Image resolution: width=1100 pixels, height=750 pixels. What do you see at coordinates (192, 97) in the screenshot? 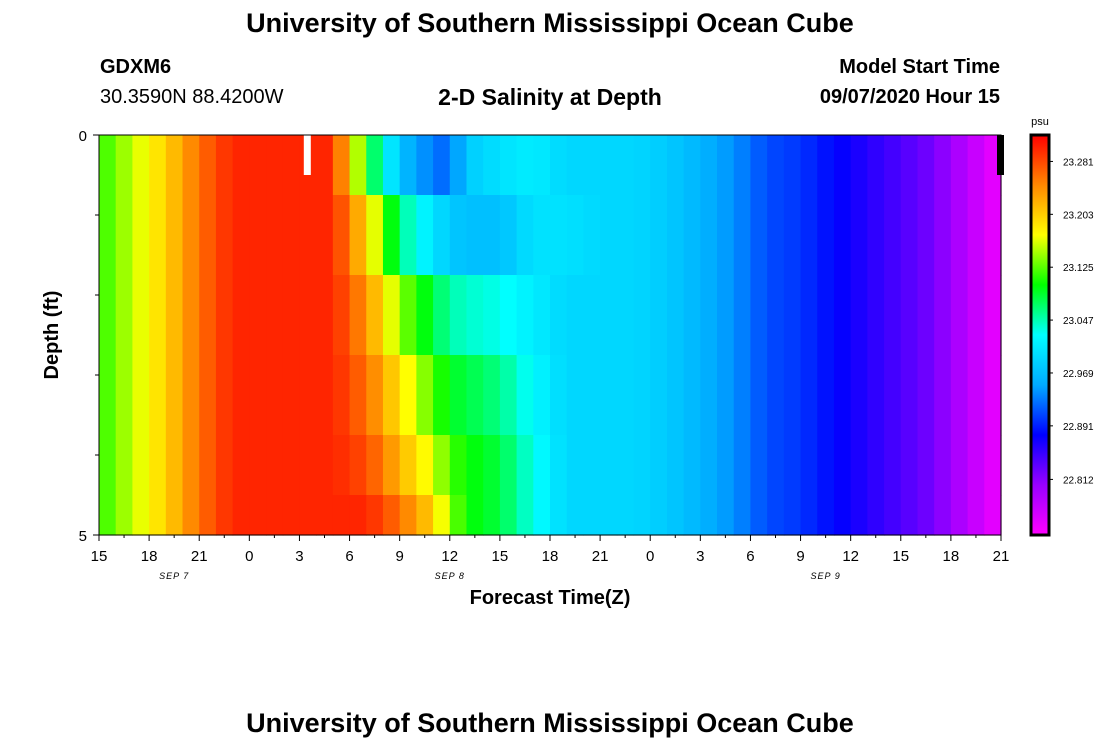
I see `station-coordinates: 30.3590N 88.4200W` at bounding box center [192, 97].